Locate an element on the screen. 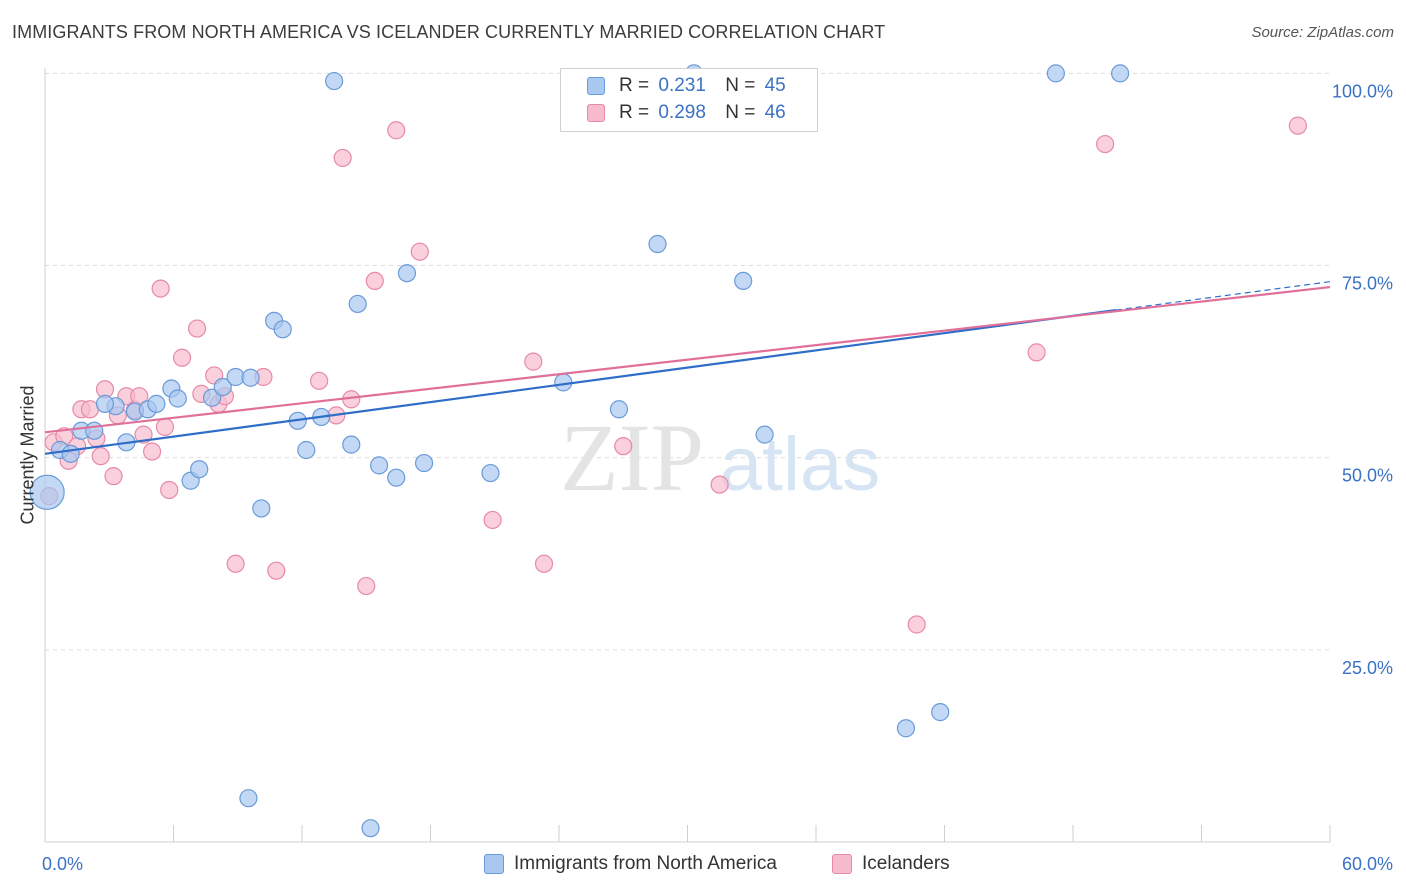  correlation-legend: R = 0.231 N = 45 R = 0.298 N = 46 is located at coordinates (689, 100).